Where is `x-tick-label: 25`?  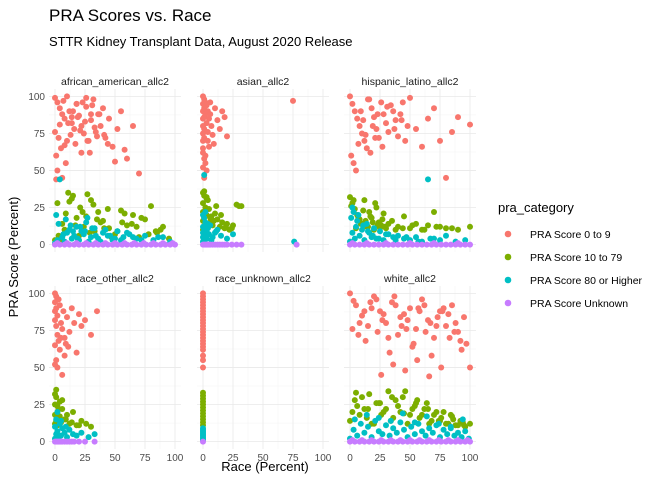 x-tick-label: 25 is located at coordinates (85, 458).